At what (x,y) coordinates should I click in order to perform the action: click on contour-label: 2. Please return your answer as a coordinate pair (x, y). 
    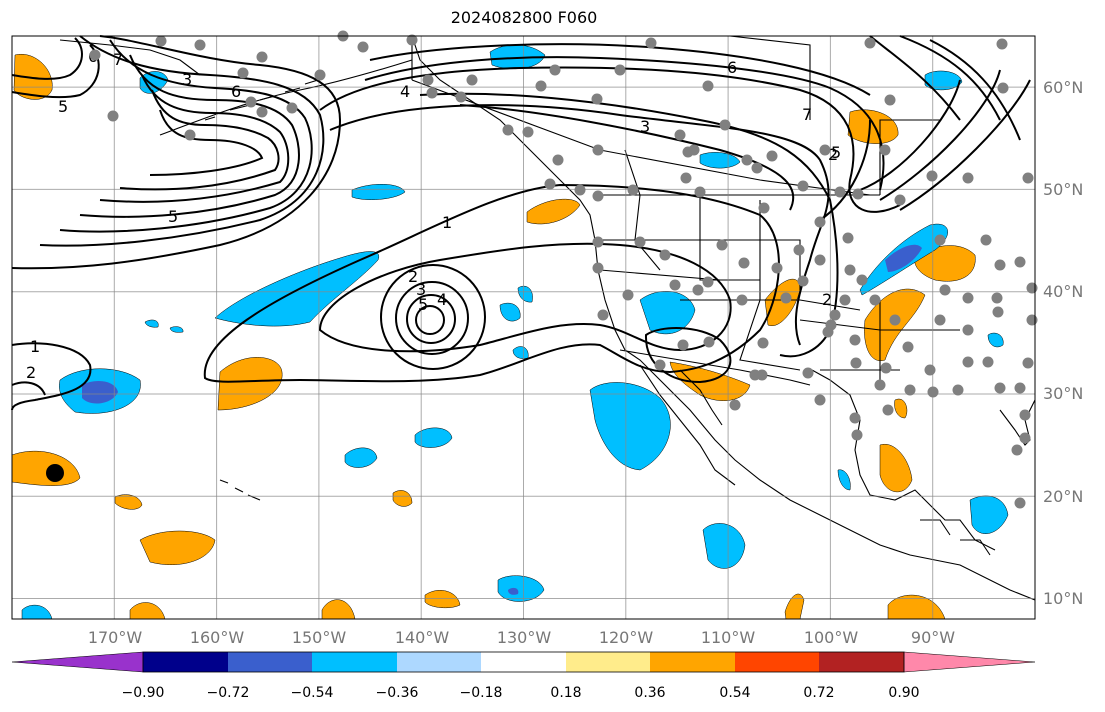
    Looking at the image, I should click on (833, 154).